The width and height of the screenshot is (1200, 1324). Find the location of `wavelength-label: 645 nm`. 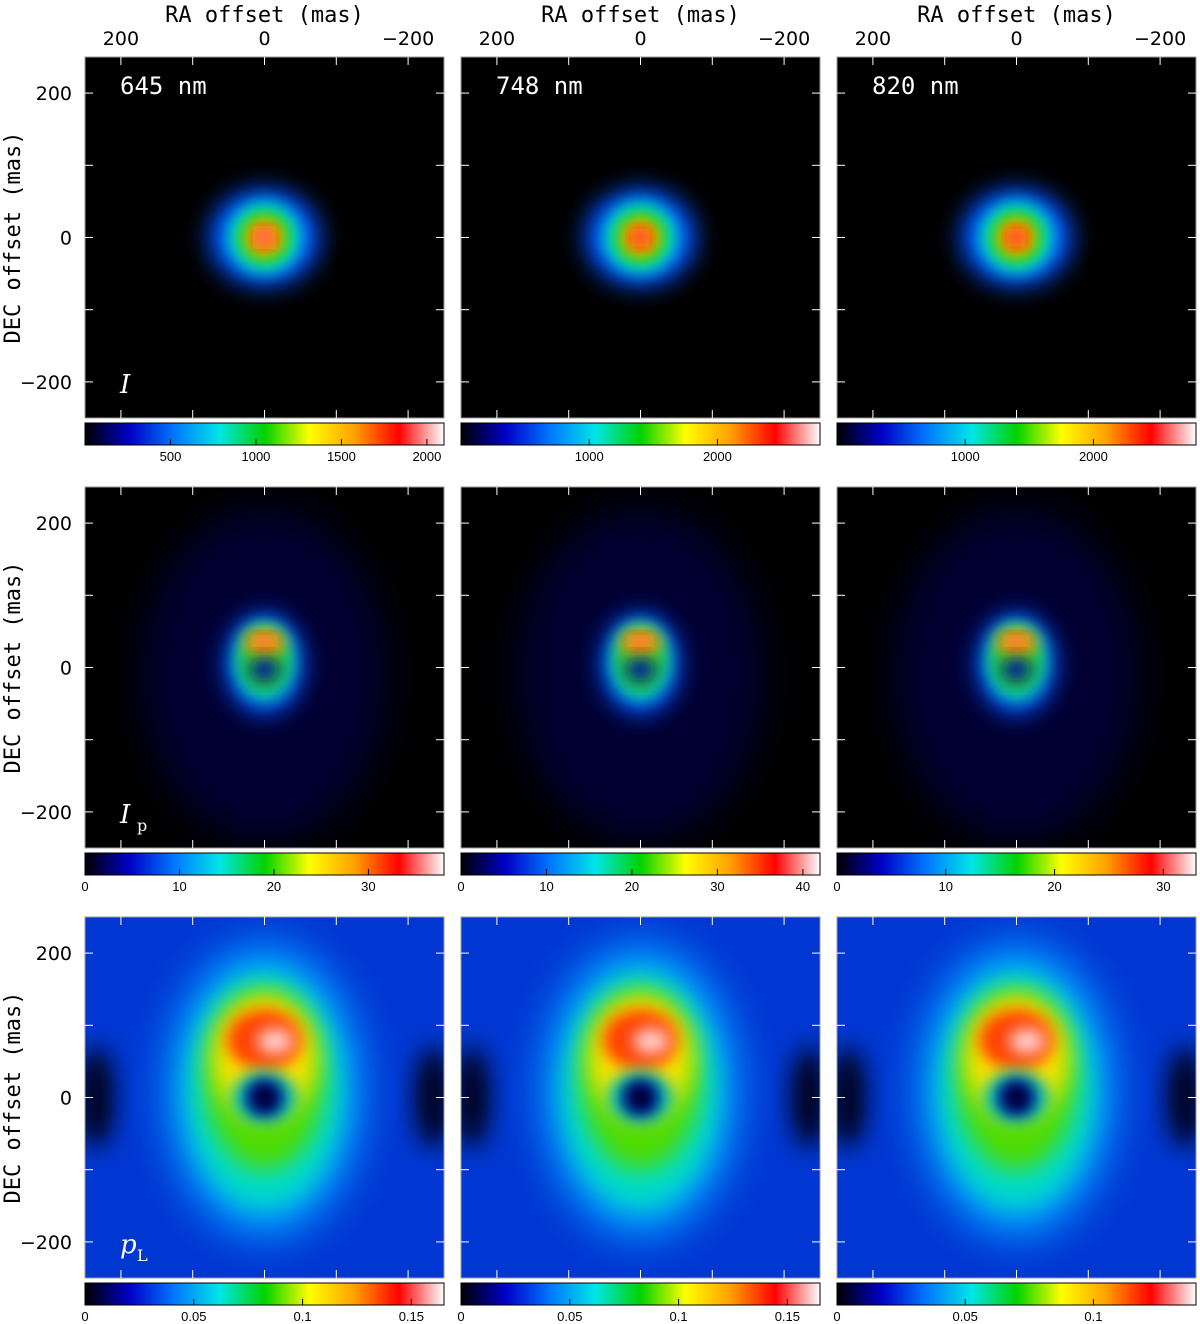

wavelength-label: 645 nm is located at coordinates (163, 86).